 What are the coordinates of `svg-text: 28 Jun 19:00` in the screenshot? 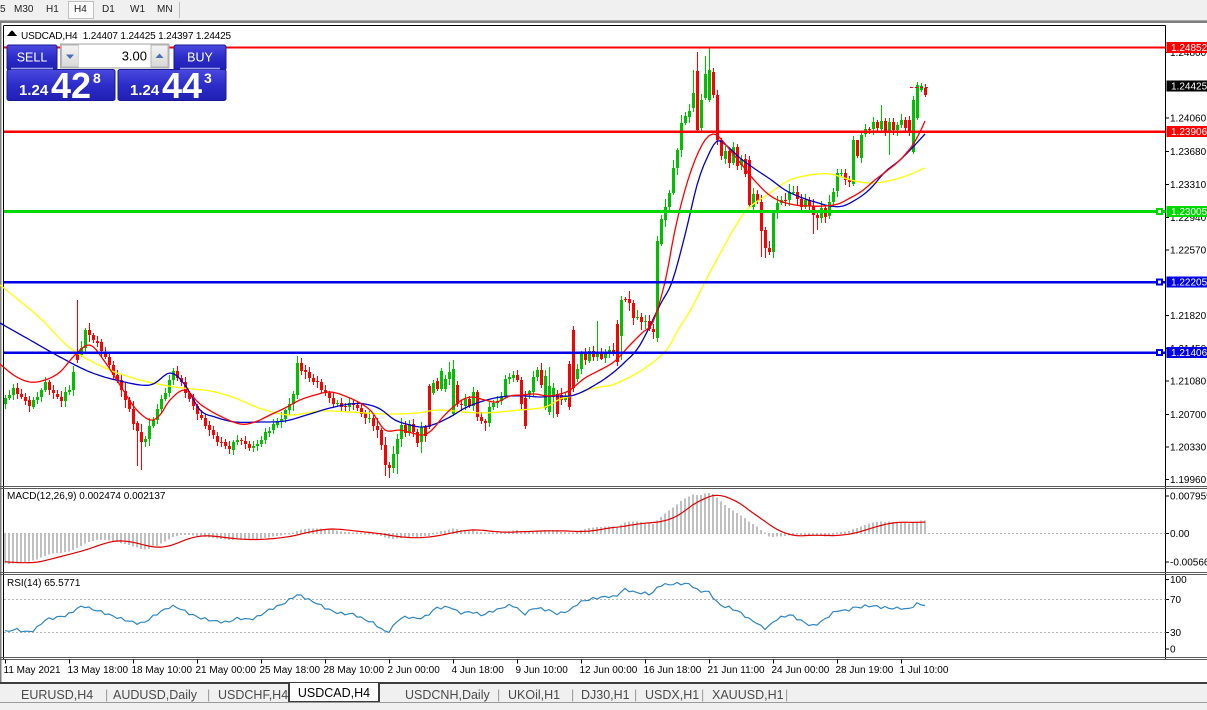 It's located at (865, 670).